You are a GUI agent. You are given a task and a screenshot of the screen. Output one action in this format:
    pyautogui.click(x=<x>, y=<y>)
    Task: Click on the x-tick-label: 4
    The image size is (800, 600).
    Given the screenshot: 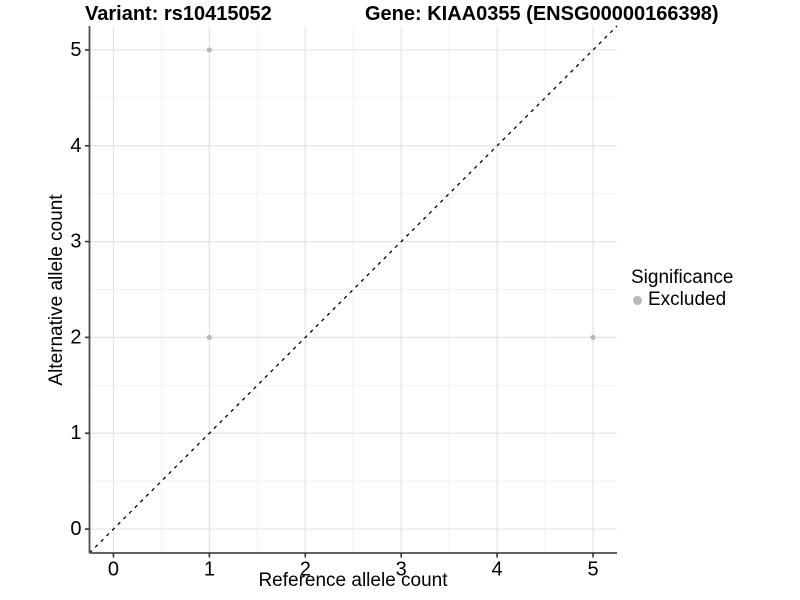 What is the action you would take?
    pyautogui.click(x=497, y=570)
    